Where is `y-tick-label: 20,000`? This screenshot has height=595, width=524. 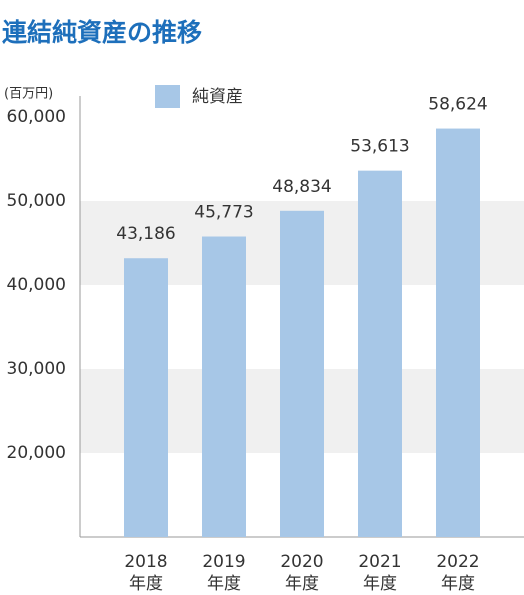
y-tick-label: 20,000 is located at coordinates (36, 453).